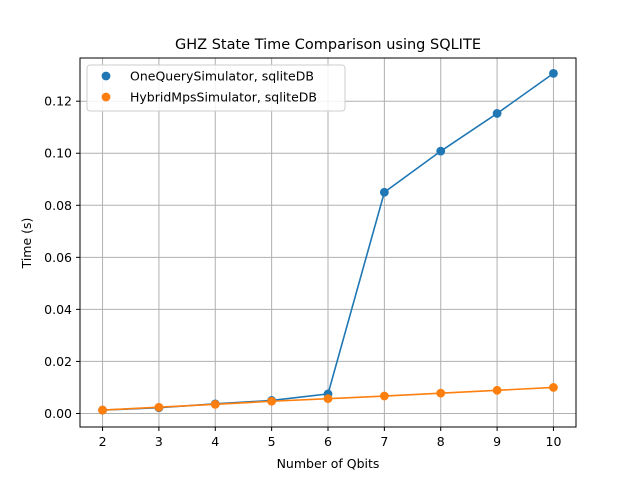 The width and height of the screenshot is (640, 480). Describe the element at coordinates (384, 441) in the screenshot. I see `x-tick-label: 7` at that location.